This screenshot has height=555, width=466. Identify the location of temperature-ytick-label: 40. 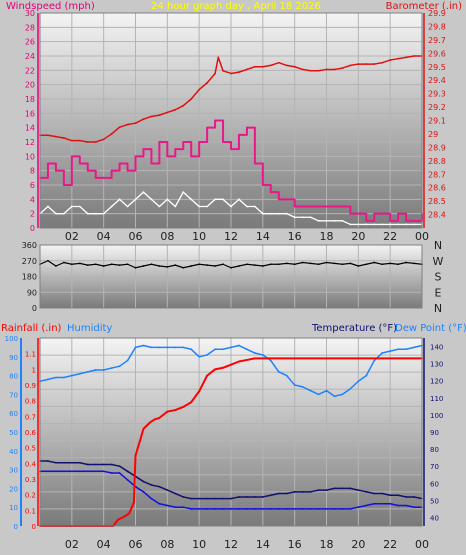
(434, 518).